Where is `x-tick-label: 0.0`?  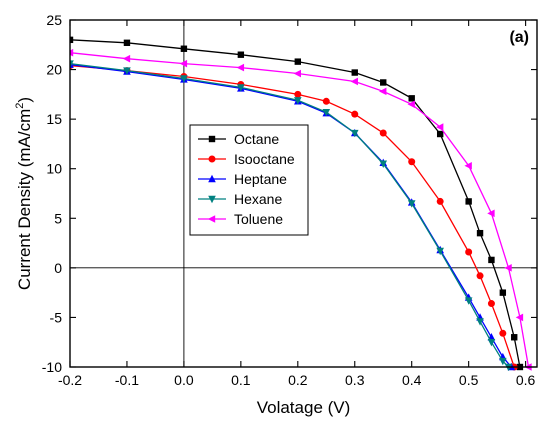 x-tick-label: 0.0 is located at coordinates (184, 380).